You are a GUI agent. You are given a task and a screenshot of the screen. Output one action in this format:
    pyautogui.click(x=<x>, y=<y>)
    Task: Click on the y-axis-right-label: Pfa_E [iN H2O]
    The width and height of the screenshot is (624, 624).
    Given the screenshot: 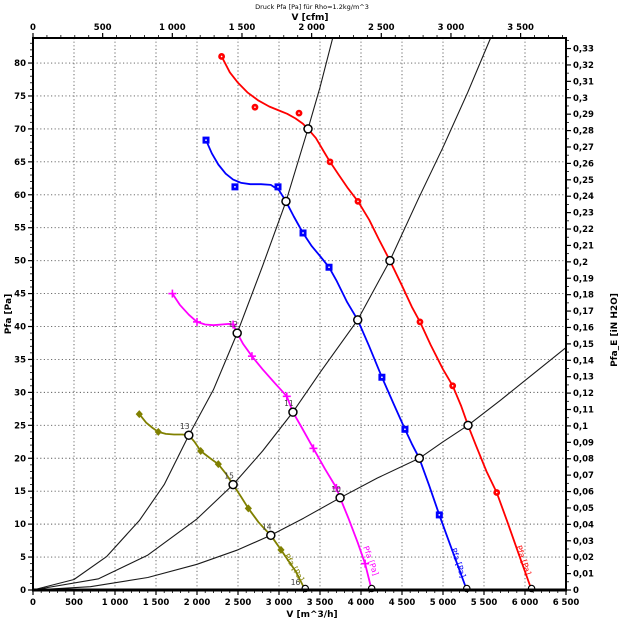 What is the action you would take?
    pyautogui.click(x=615, y=330)
    